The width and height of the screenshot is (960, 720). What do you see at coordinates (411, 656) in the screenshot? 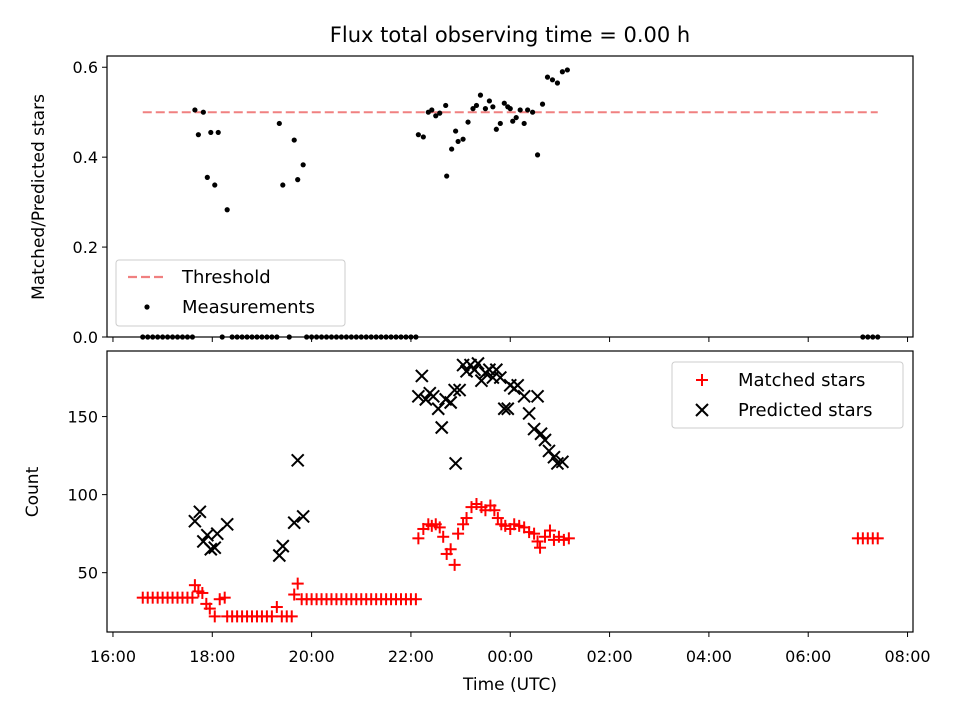
I see `x-tick-label: 22:00` at bounding box center [411, 656].